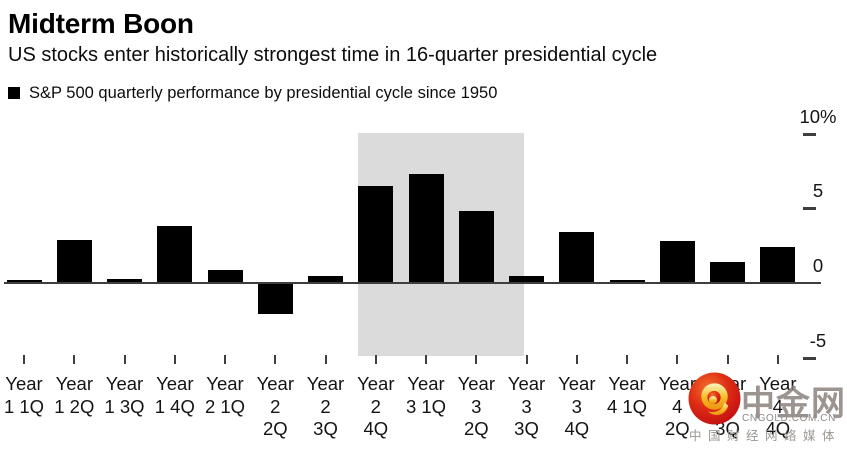 This screenshot has width=847, height=449. I want to click on x-label-11: Year 3 3Q, so click(526, 406).